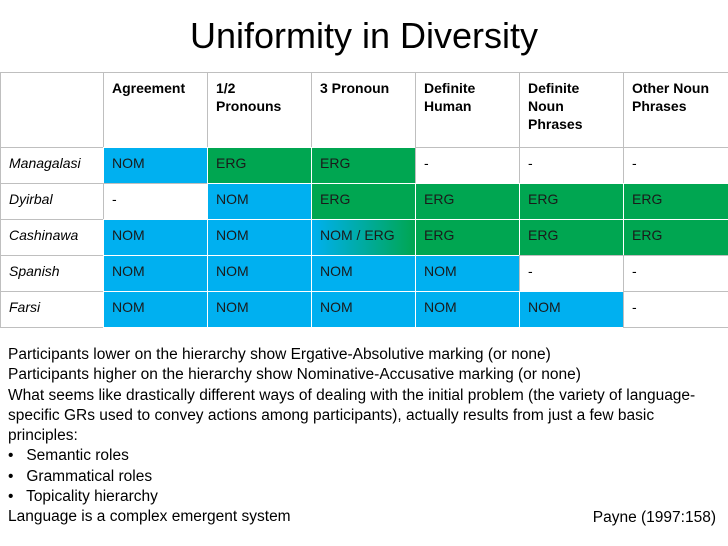 This screenshot has height=546, width=728. I want to click on header-cell: 1/2 Pronouns, so click(259, 110).